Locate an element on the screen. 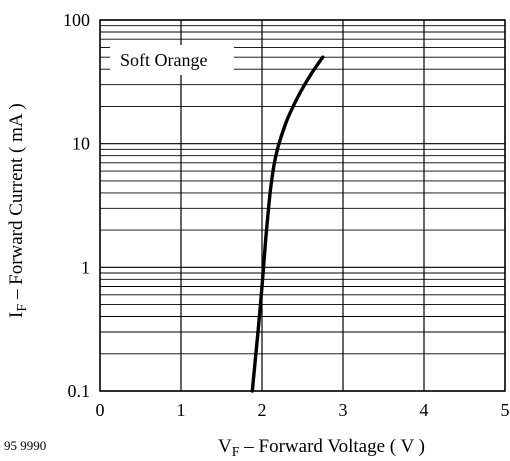  y-tick-label: 100 is located at coordinates (76, 20).